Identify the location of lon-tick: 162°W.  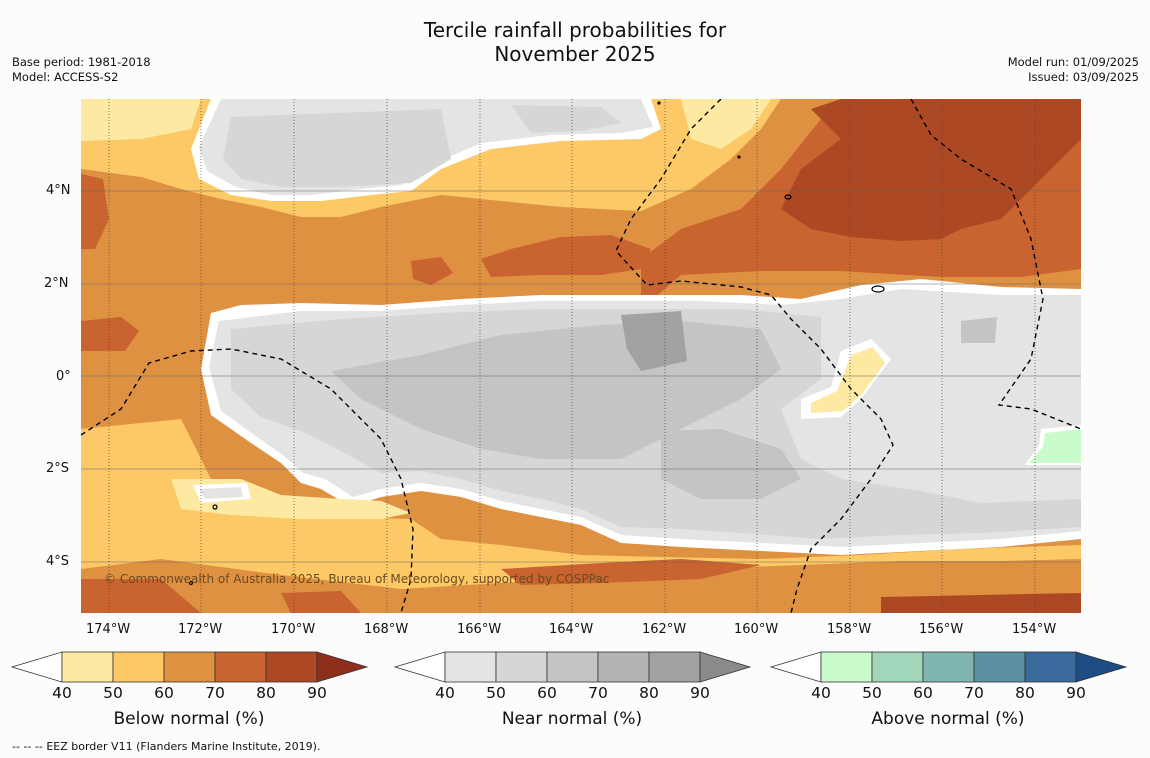
(664, 629).